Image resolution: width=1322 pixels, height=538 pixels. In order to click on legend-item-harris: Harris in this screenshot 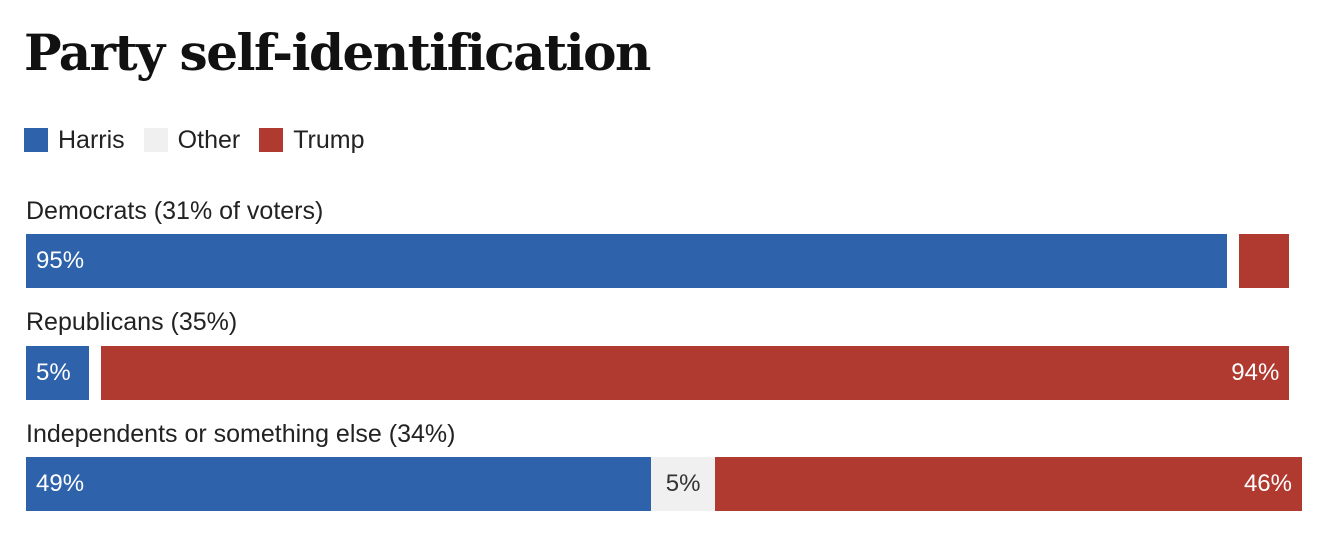, I will do `click(74, 140)`.